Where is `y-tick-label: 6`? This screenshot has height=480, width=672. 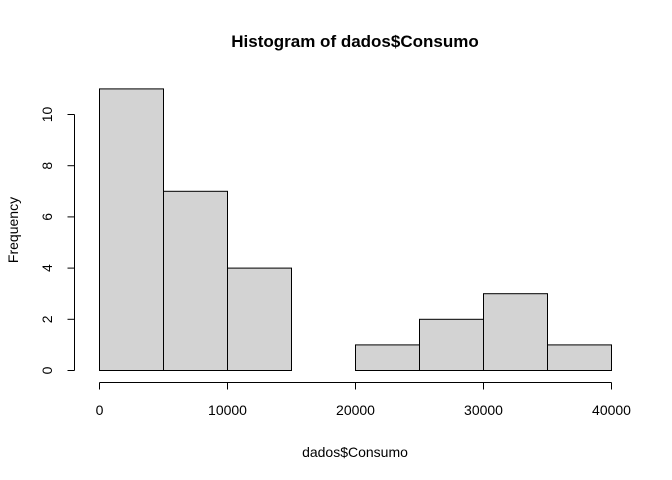 y-tick-label: 6 is located at coordinates (47, 217).